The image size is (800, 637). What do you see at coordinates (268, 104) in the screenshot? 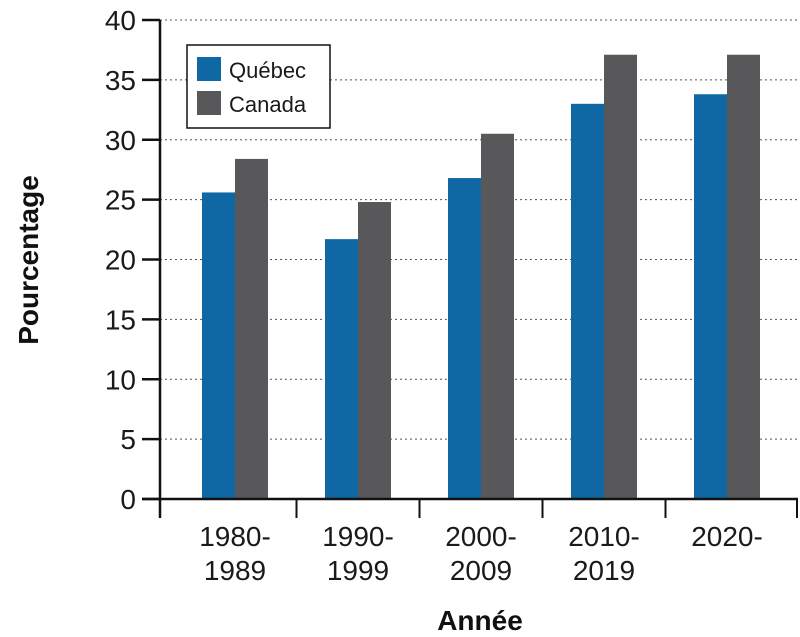
I see `legend-label-canada: Canada` at bounding box center [268, 104].